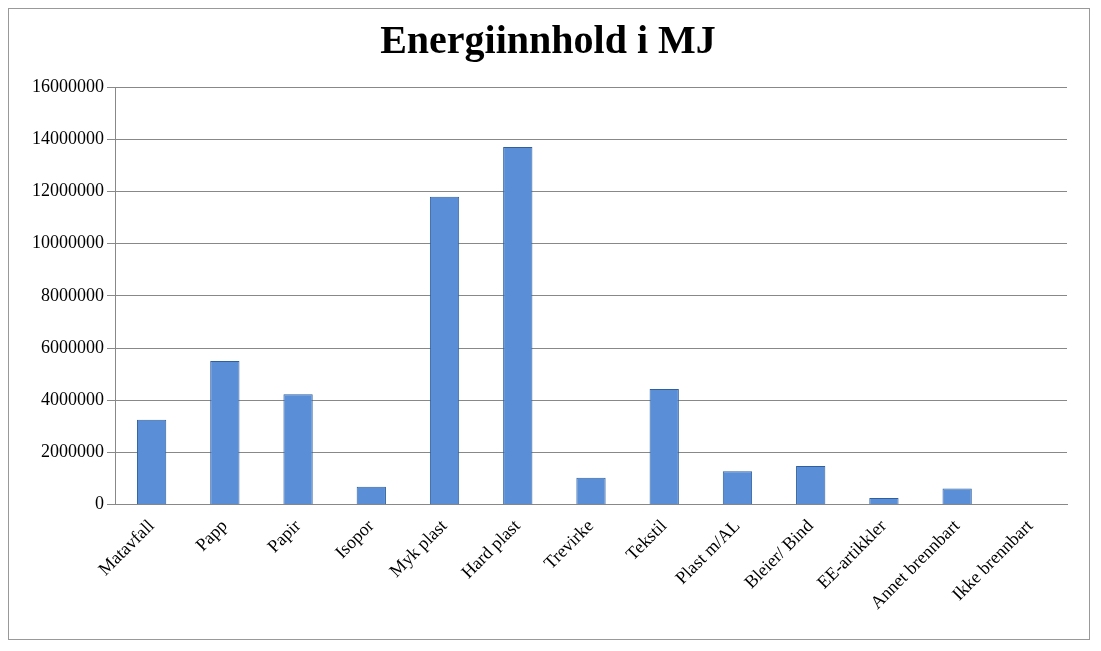  Describe the element at coordinates (72, 398) in the screenshot. I see `y-tick-label: 4000000` at that location.